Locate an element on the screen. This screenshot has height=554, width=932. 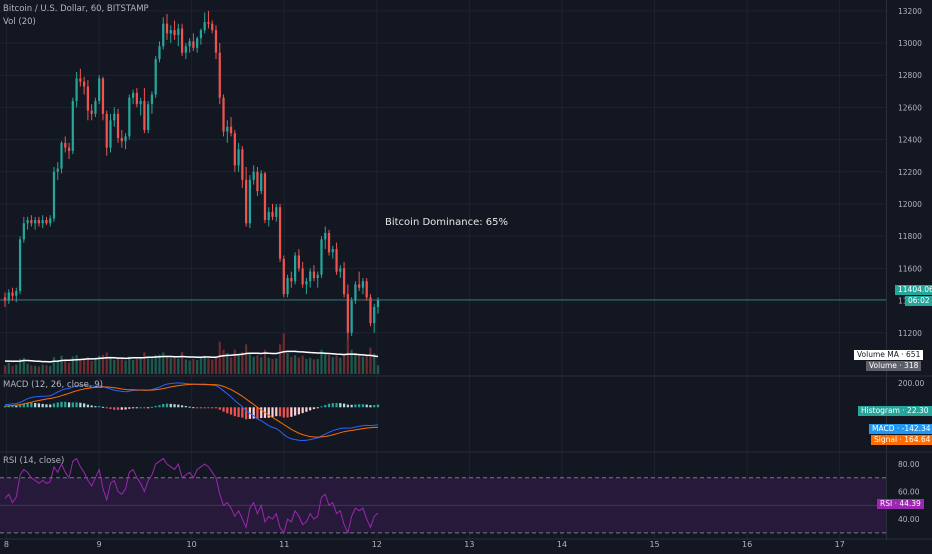
rsi-tick-label: 60.00 is located at coordinates (909, 492).